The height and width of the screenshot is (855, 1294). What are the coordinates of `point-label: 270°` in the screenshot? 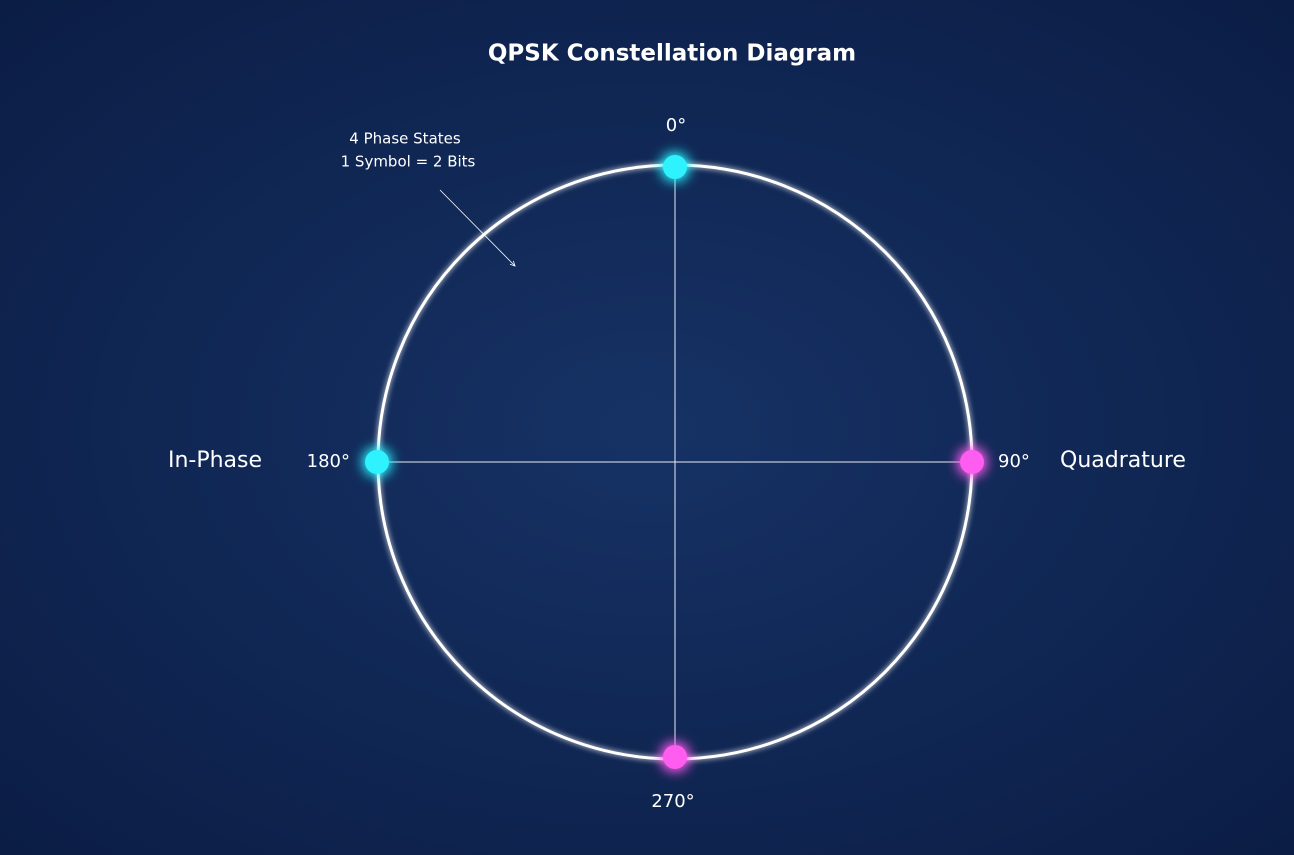 It's located at (672, 801).